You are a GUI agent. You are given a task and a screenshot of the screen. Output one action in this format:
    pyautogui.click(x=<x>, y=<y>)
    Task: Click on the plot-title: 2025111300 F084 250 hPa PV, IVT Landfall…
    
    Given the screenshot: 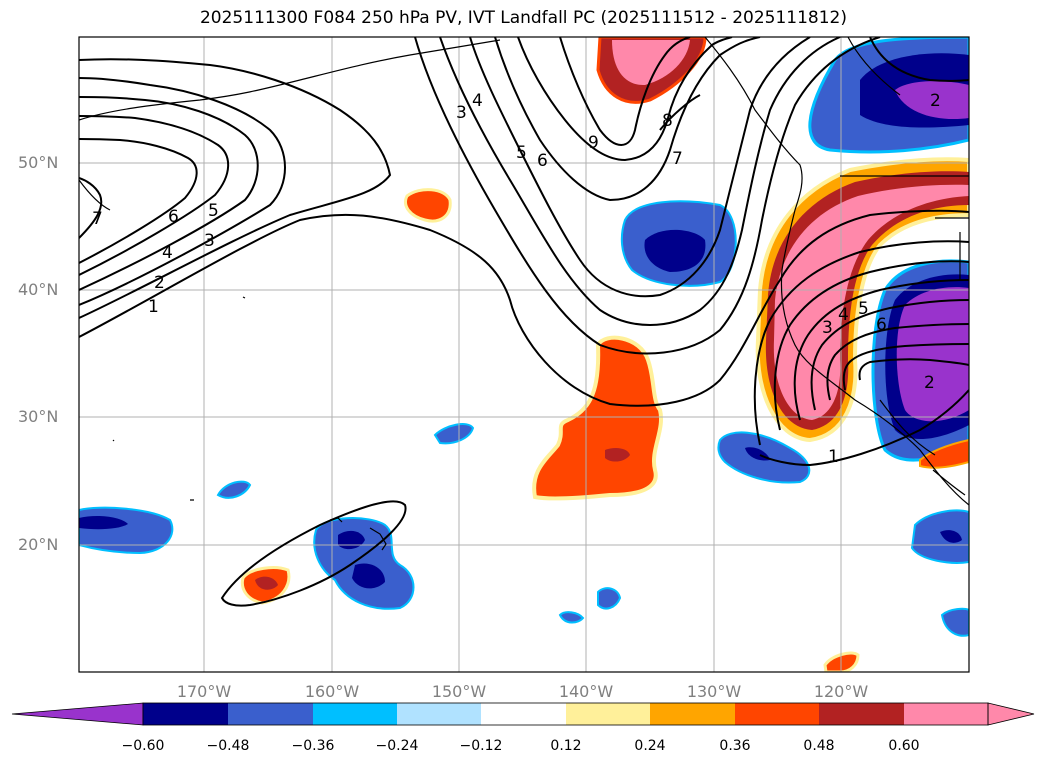 What is the action you would take?
    pyautogui.click(x=523, y=18)
    